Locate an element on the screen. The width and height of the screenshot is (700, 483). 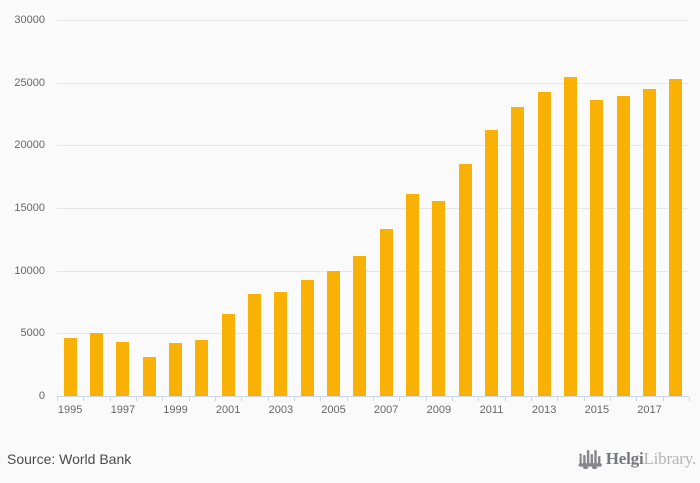
x-axis-label-2007: 2007 is located at coordinates (386, 410).